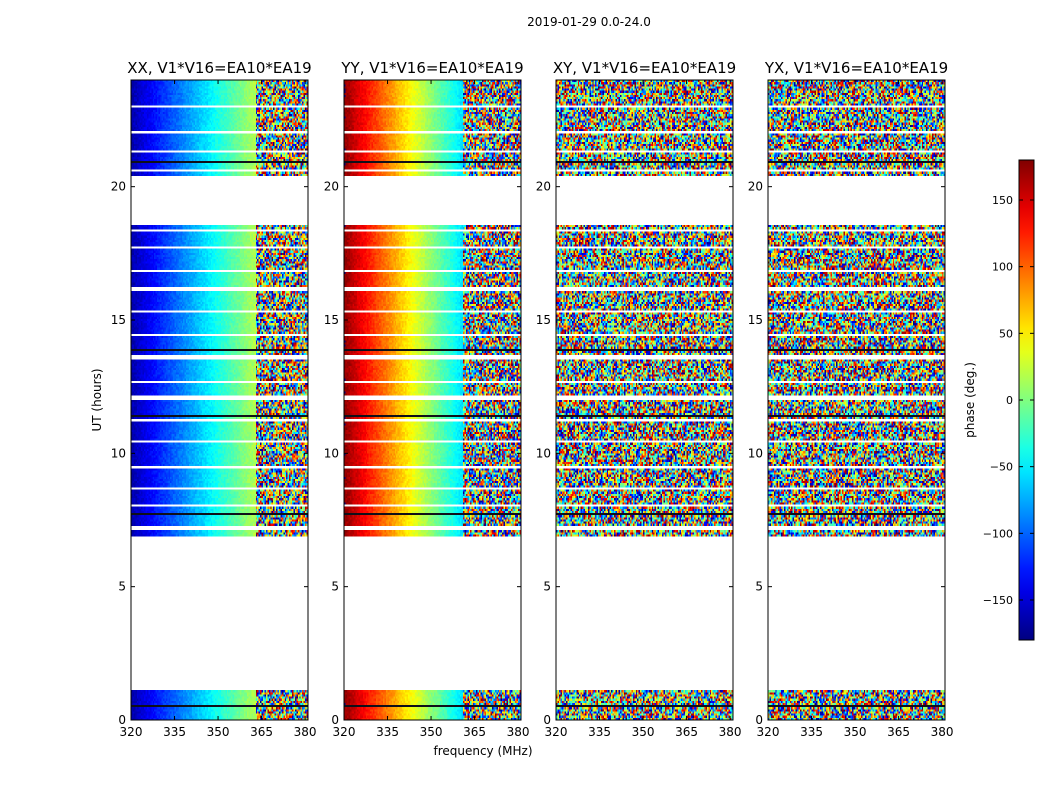 The width and height of the screenshot is (1050, 800). What do you see at coordinates (1002, 200) in the screenshot?
I see `colorbar-tick-label: 150` at bounding box center [1002, 200].